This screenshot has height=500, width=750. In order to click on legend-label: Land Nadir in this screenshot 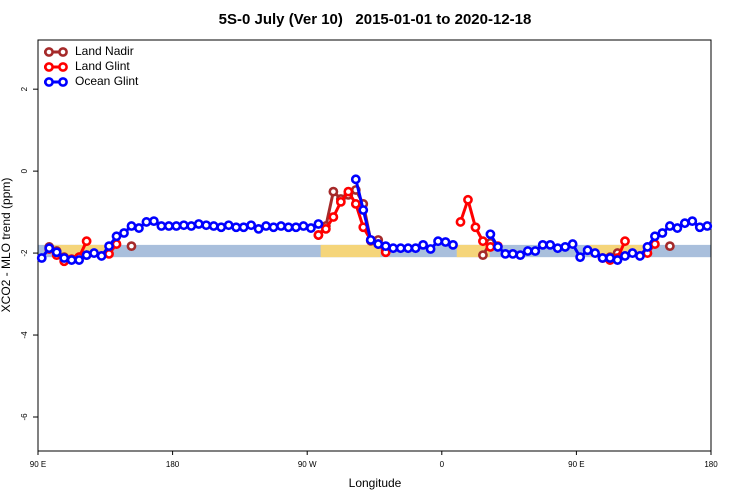, I will do `click(104, 51)`.